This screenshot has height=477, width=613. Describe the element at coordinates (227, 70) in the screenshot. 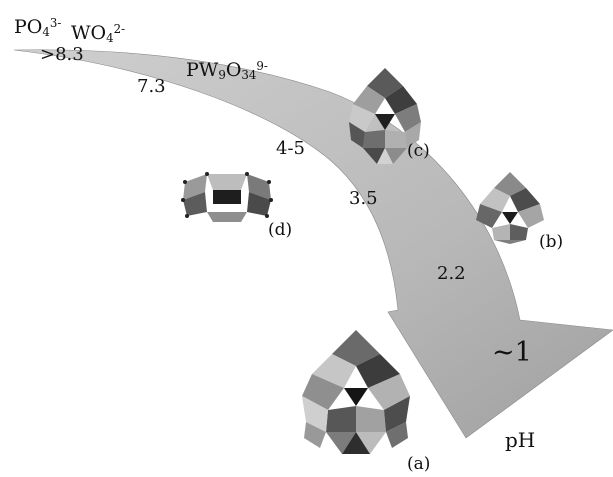

I see `pw9o34-label: PW9O349-` at that location.